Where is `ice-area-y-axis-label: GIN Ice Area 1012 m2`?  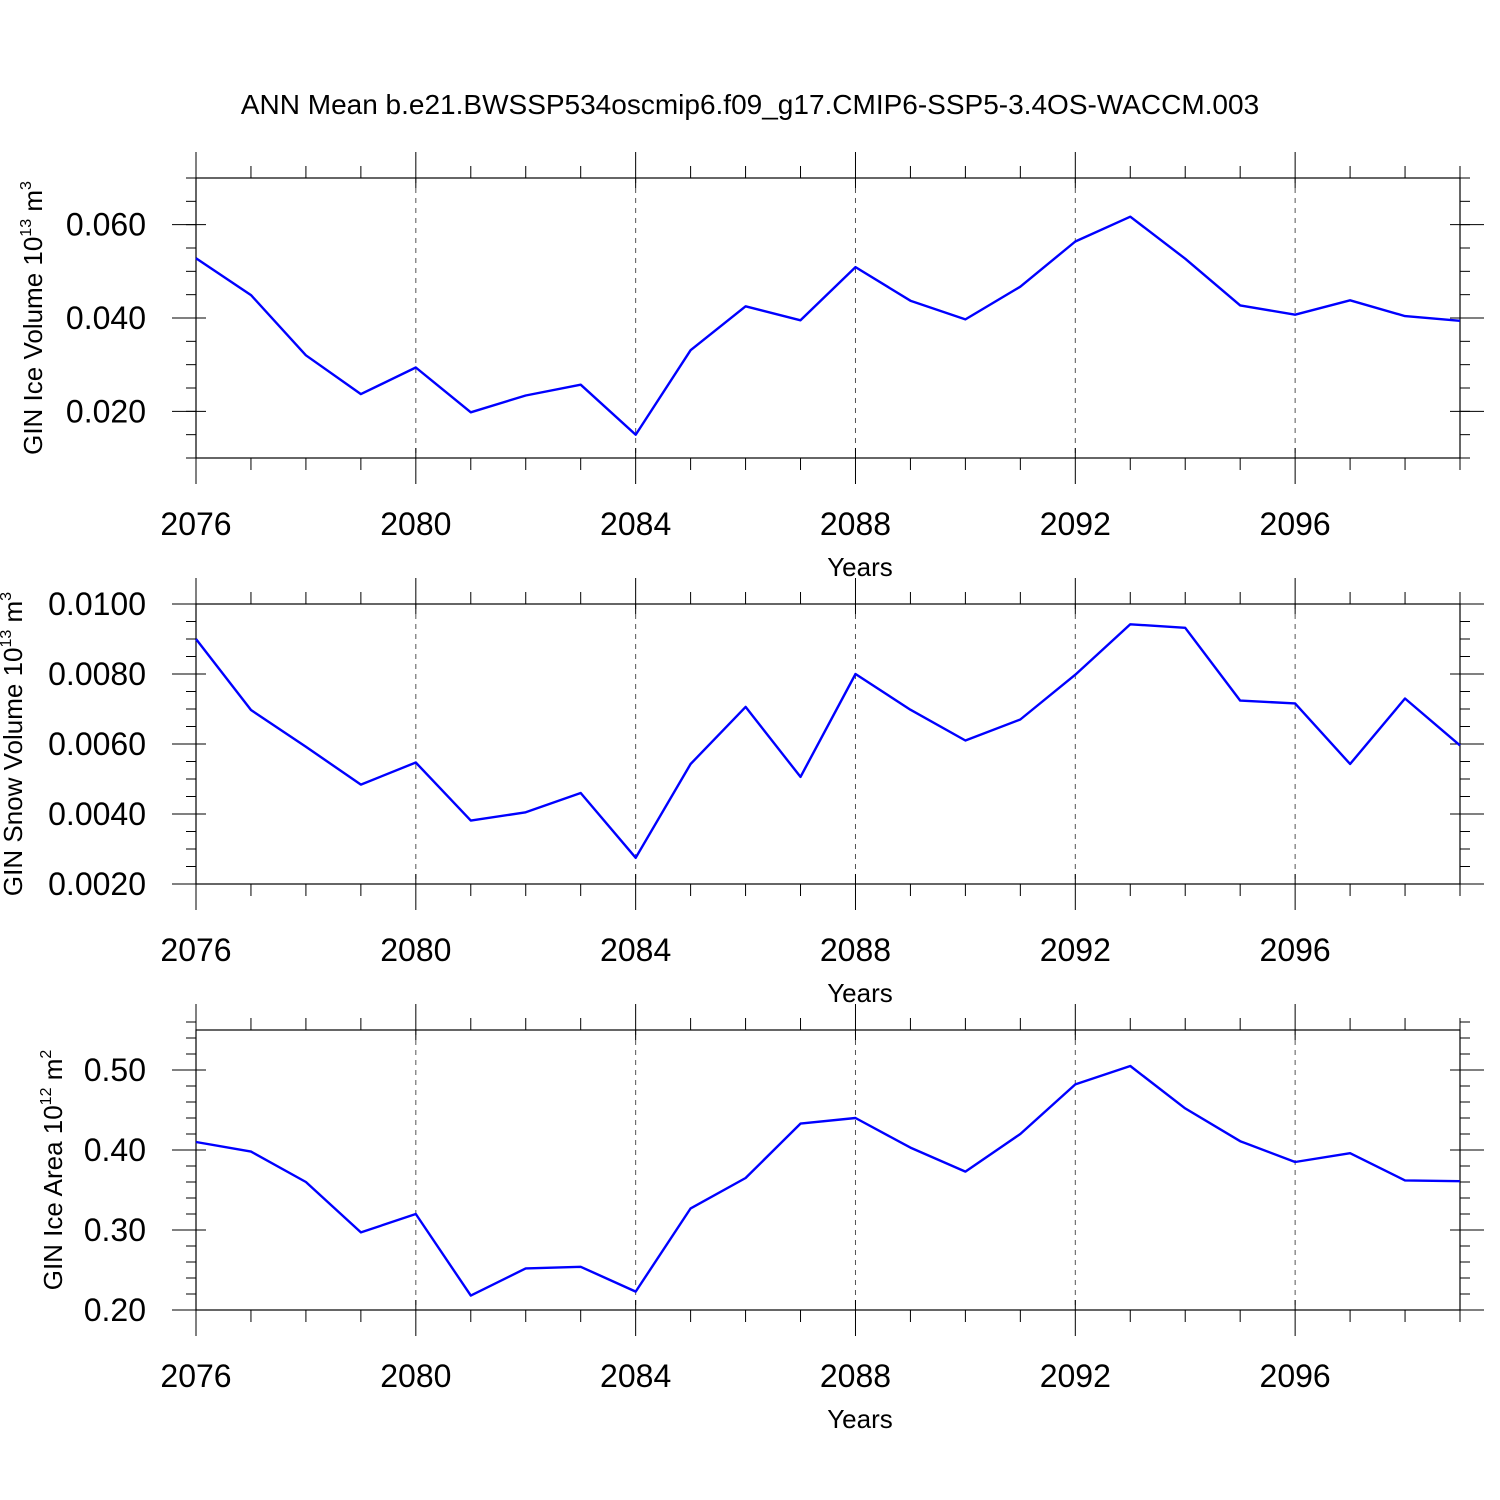
ice-area-y-axis-label: GIN Ice Area 1012 m2 is located at coordinates (53, 1170).